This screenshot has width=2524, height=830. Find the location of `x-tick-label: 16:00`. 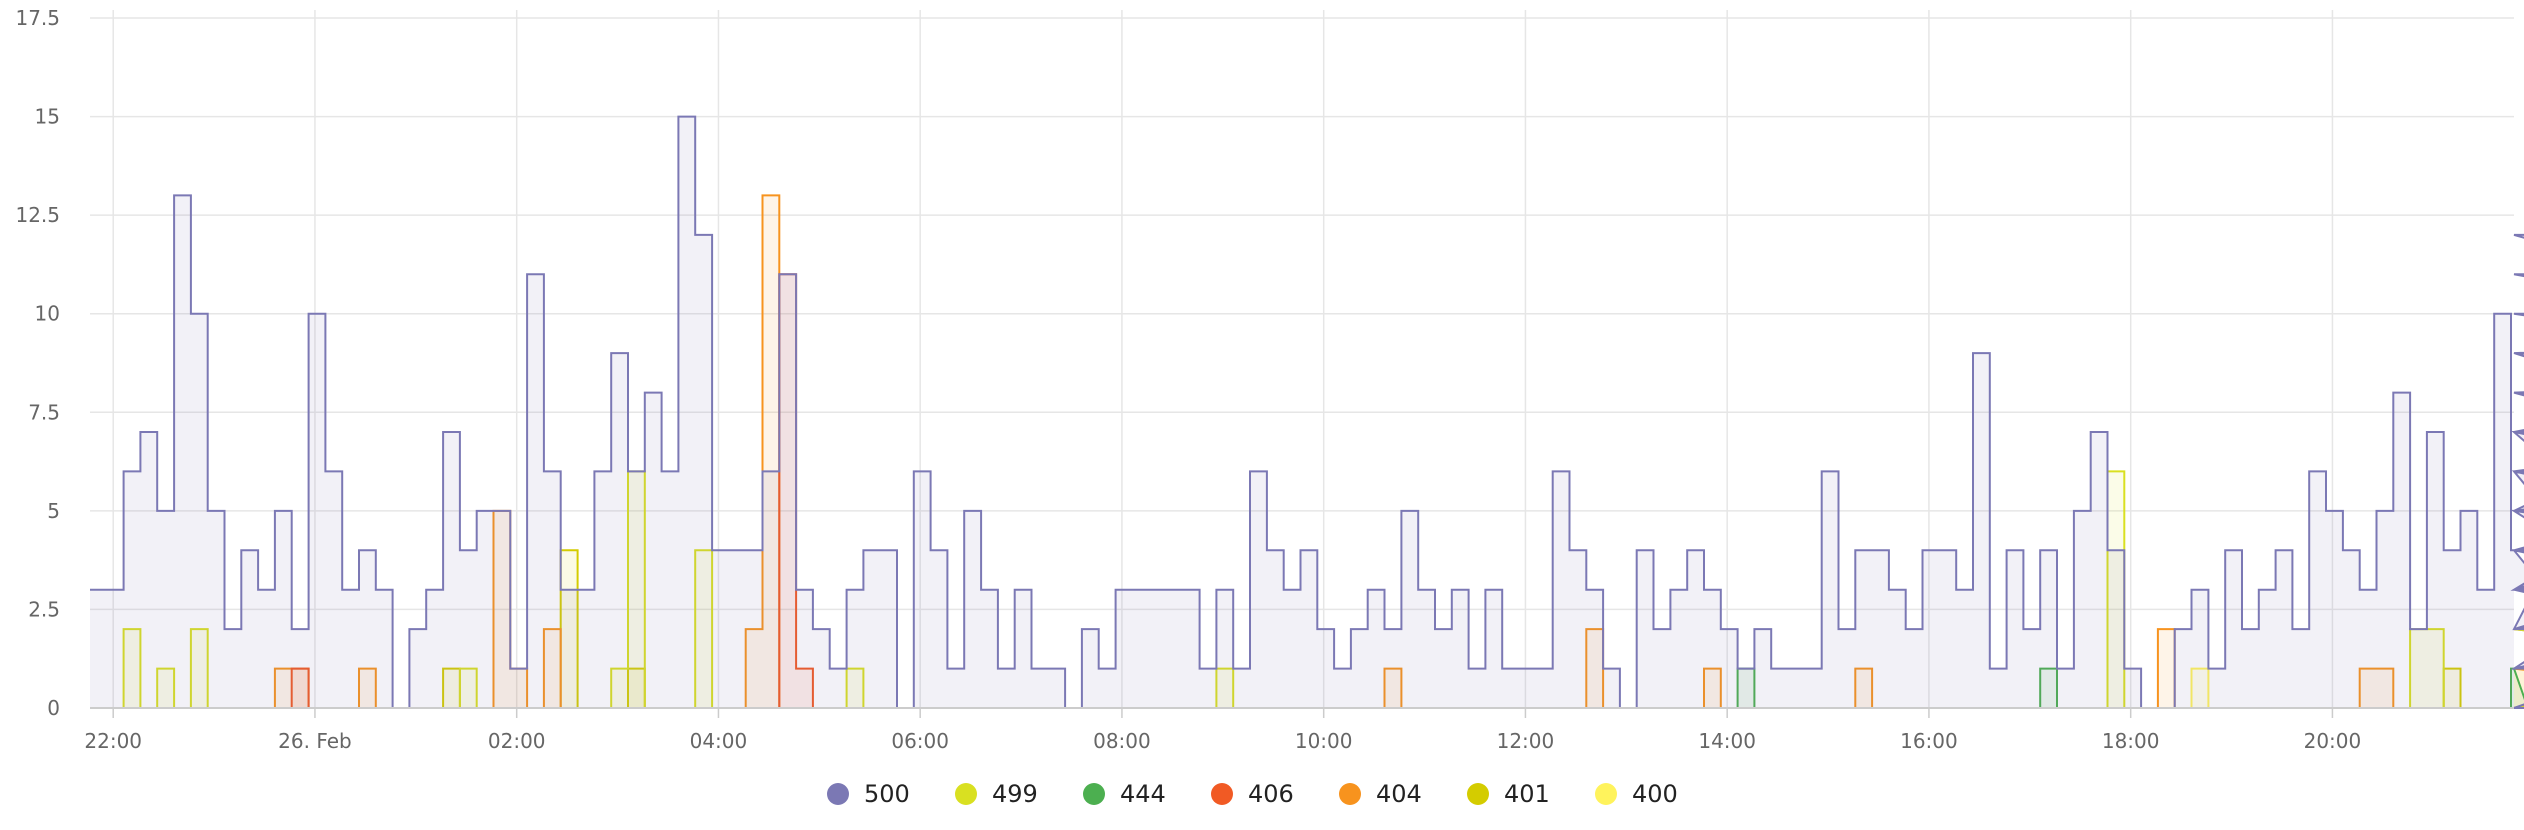

x-tick-label: 16:00 is located at coordinates (1929, 741).